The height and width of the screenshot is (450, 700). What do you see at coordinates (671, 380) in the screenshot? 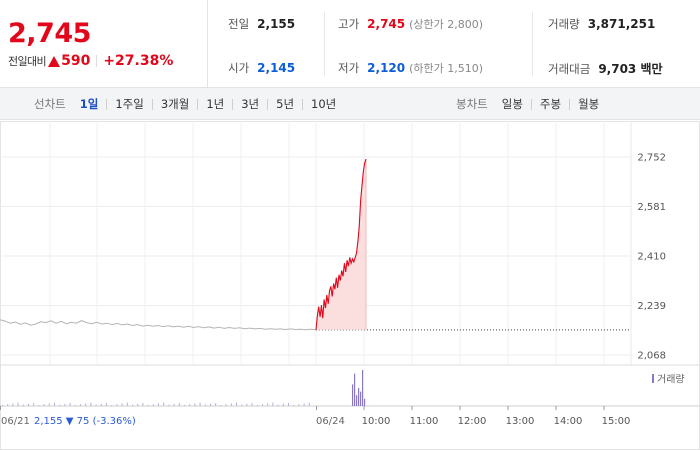
I see `volume-legend-label: 거래량` at bounding box center [671, 380].